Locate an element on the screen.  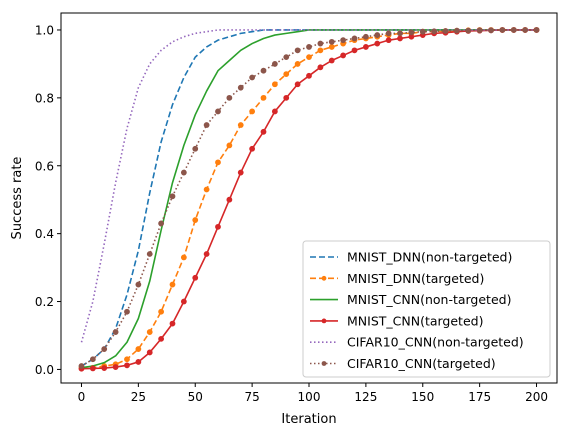
legend-box is located at coordinates (426, 309).